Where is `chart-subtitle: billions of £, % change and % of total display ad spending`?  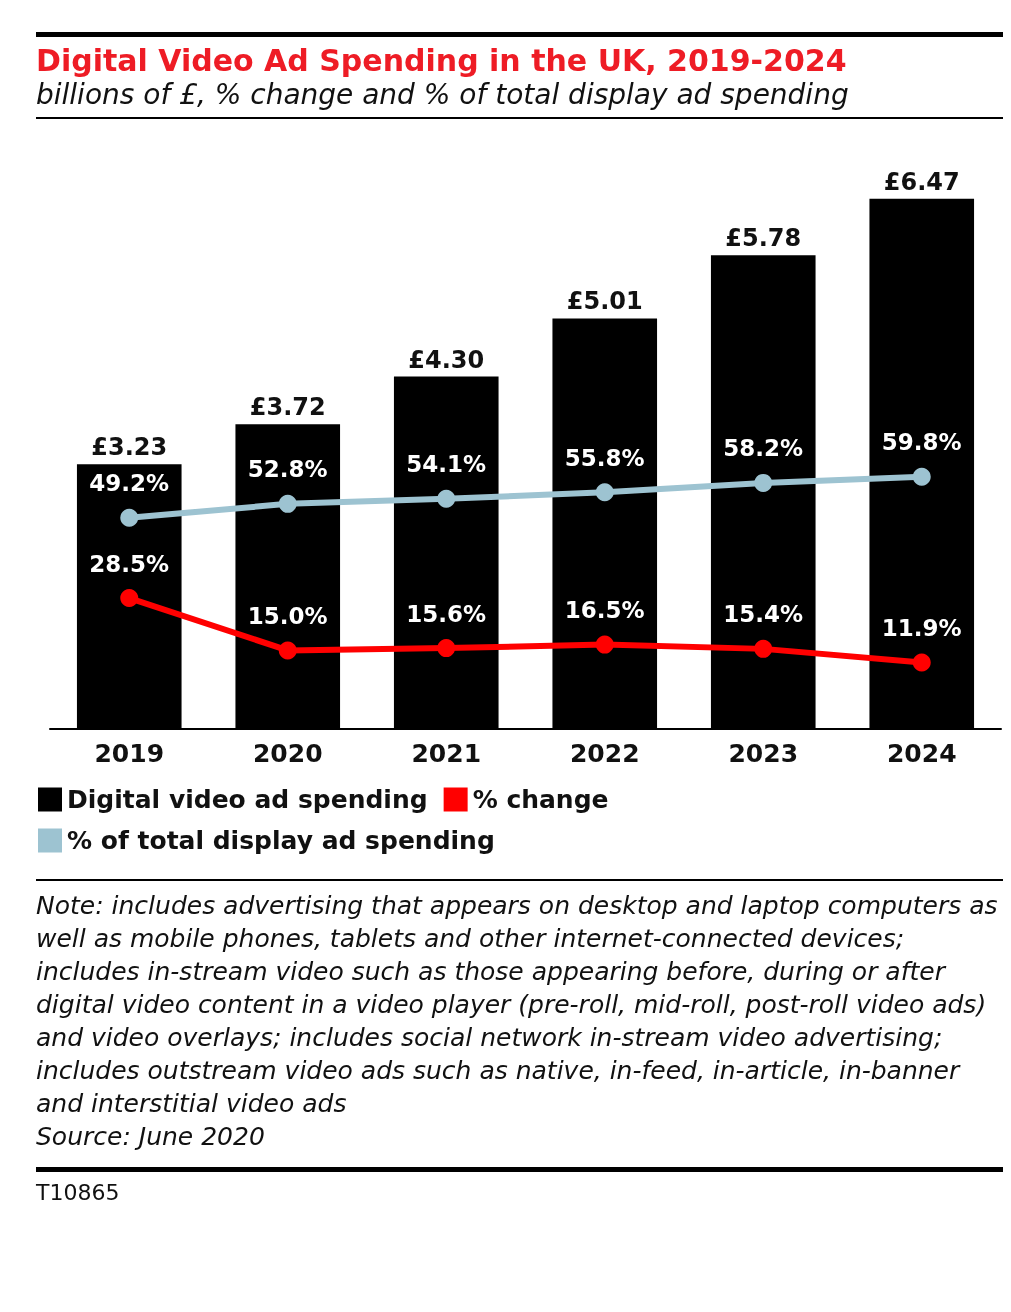 chart-subtitle: billions of £, % change and % of total display ad spending is located at coordinates (519, 98).